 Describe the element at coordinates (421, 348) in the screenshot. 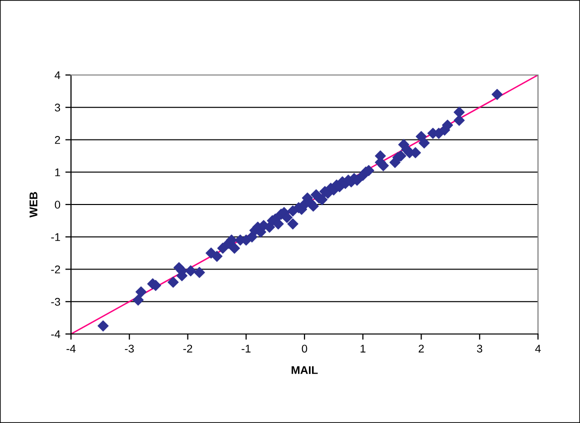

I see `x-tick-label: 2` at that location.